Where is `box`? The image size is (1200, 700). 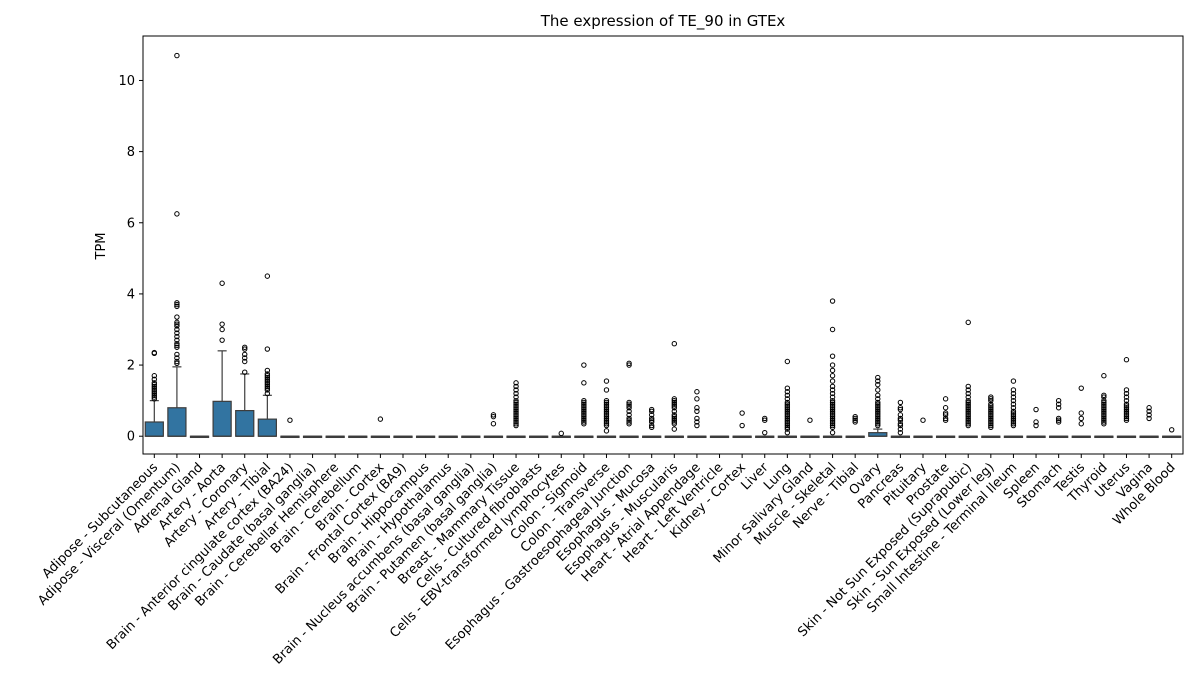
box is located at coordinates (222, 418).